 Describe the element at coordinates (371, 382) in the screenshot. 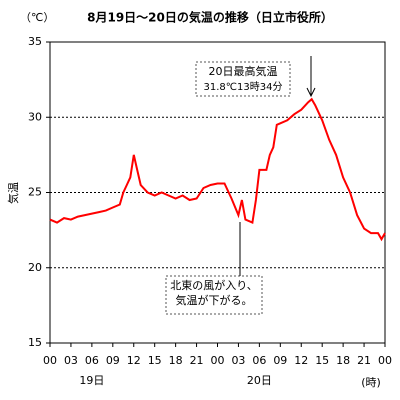

I see `x-axis-label: (時)` at that location.